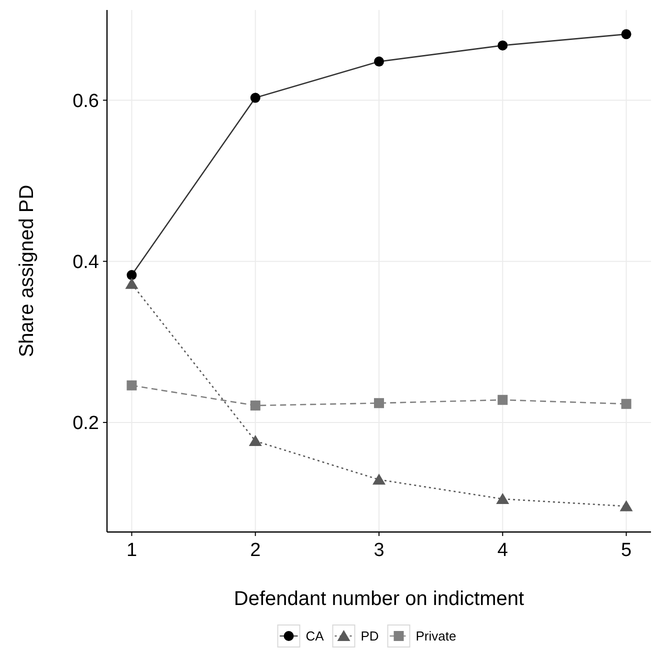 The width and height of the screenshot is (659, 650). Describe the element at coordinates (369, 636) in the screenshot. I see `legend-label: PD` at that location.